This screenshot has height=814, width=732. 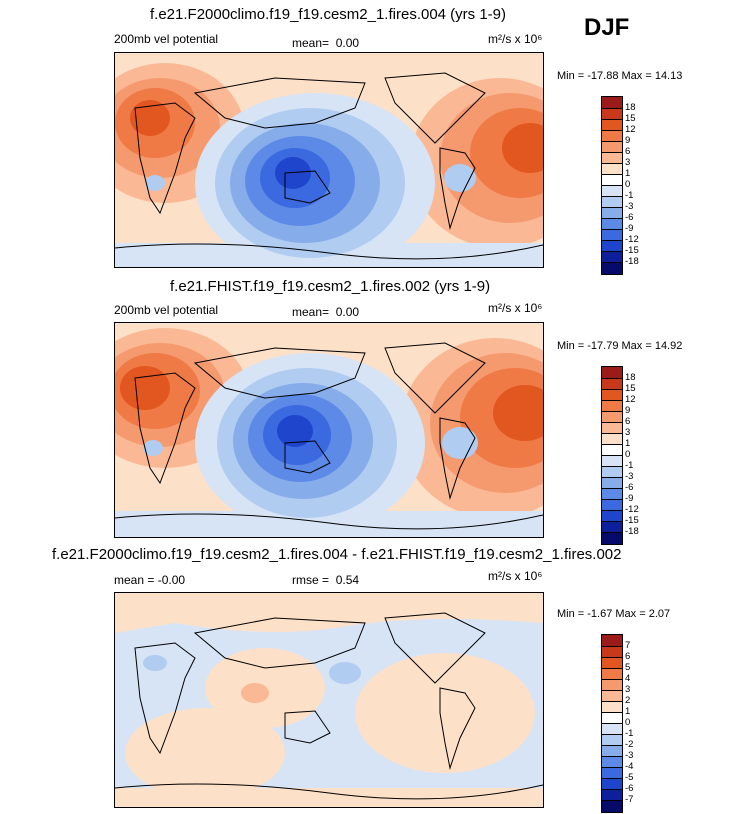 What do you see at coordinates (629, 788) in the screenshot?
I see `panel3-colorbar-label: -6` at bounding box center [629, 788].